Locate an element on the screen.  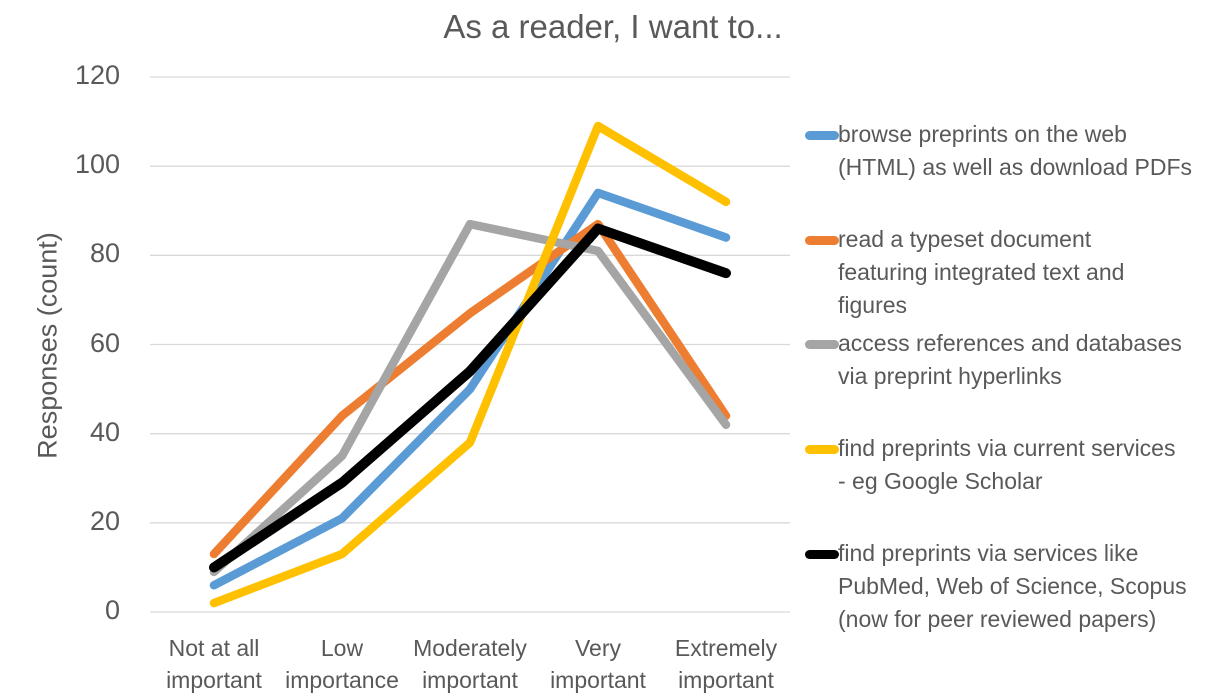
legend-label-line: access references and databases is located at coordinates (1010, 343).